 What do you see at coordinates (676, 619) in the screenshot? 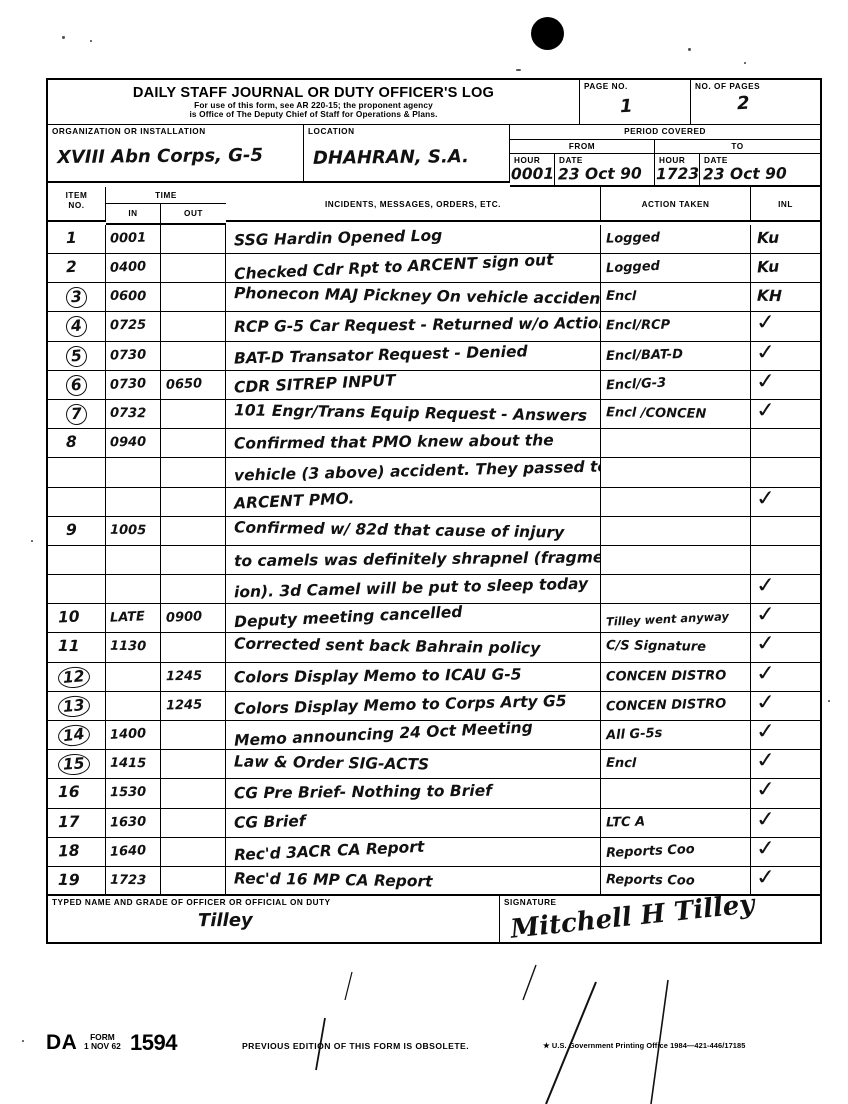
I see `cell-action-taken: Tilley went anyway` at bounding box center [676, 619].